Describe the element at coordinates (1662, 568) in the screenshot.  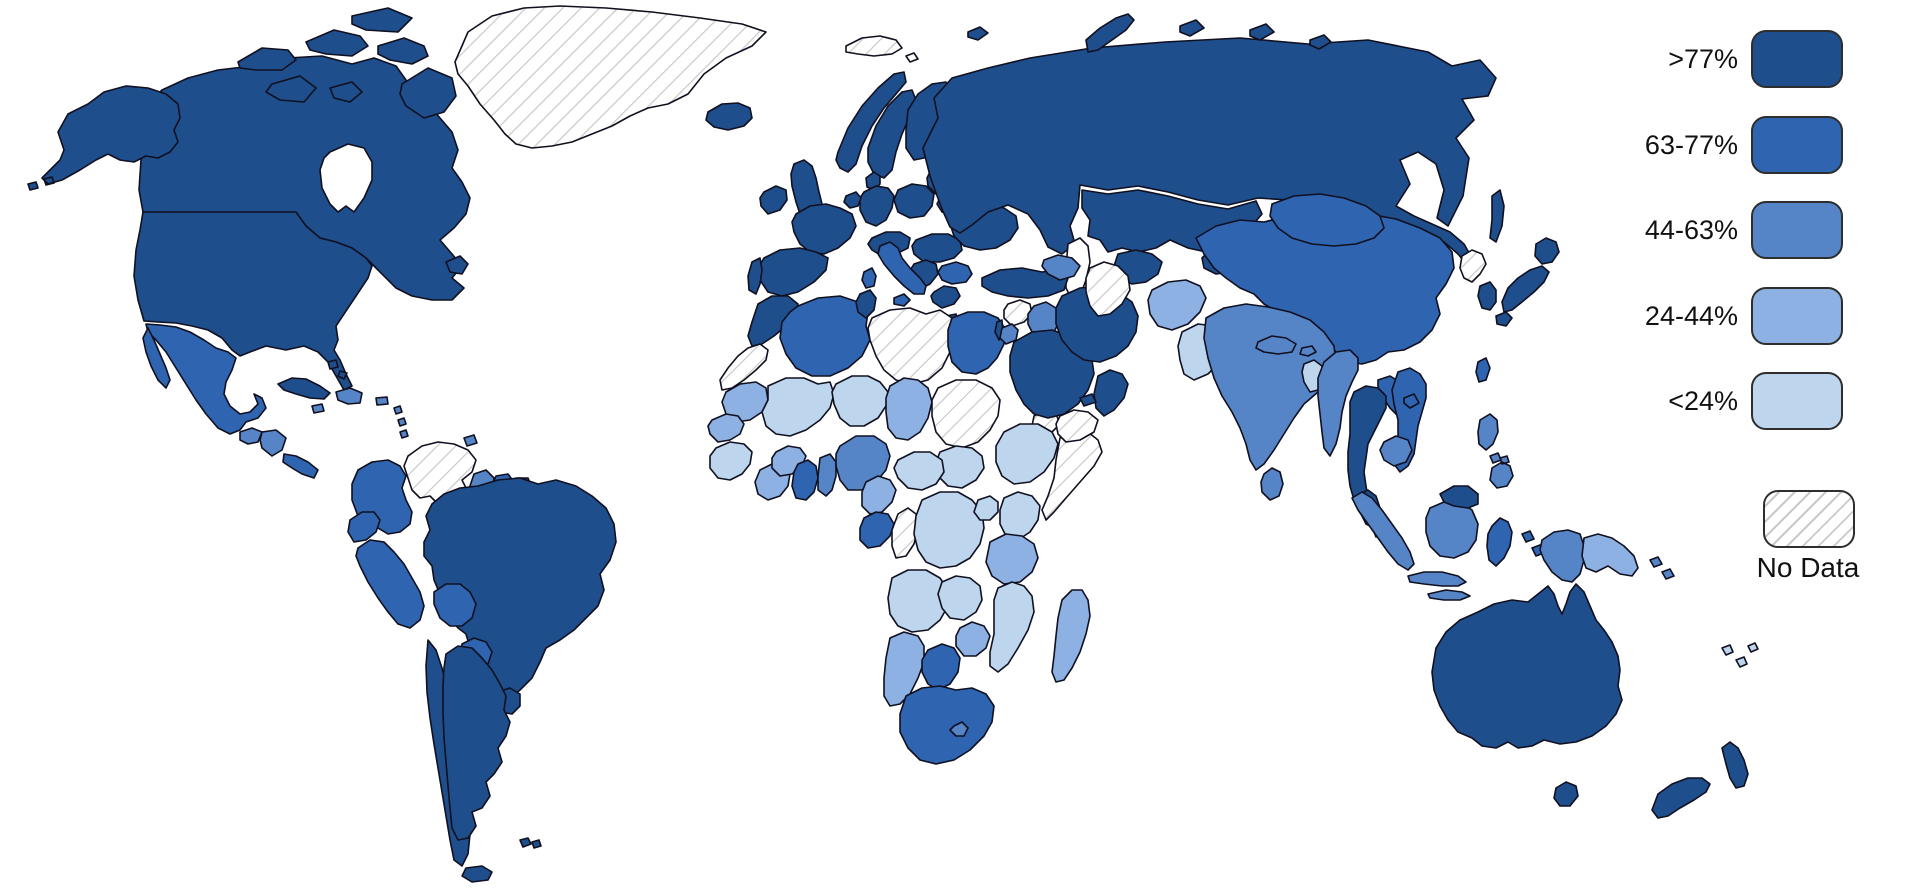
I see `region-solomon-islands` at that location.